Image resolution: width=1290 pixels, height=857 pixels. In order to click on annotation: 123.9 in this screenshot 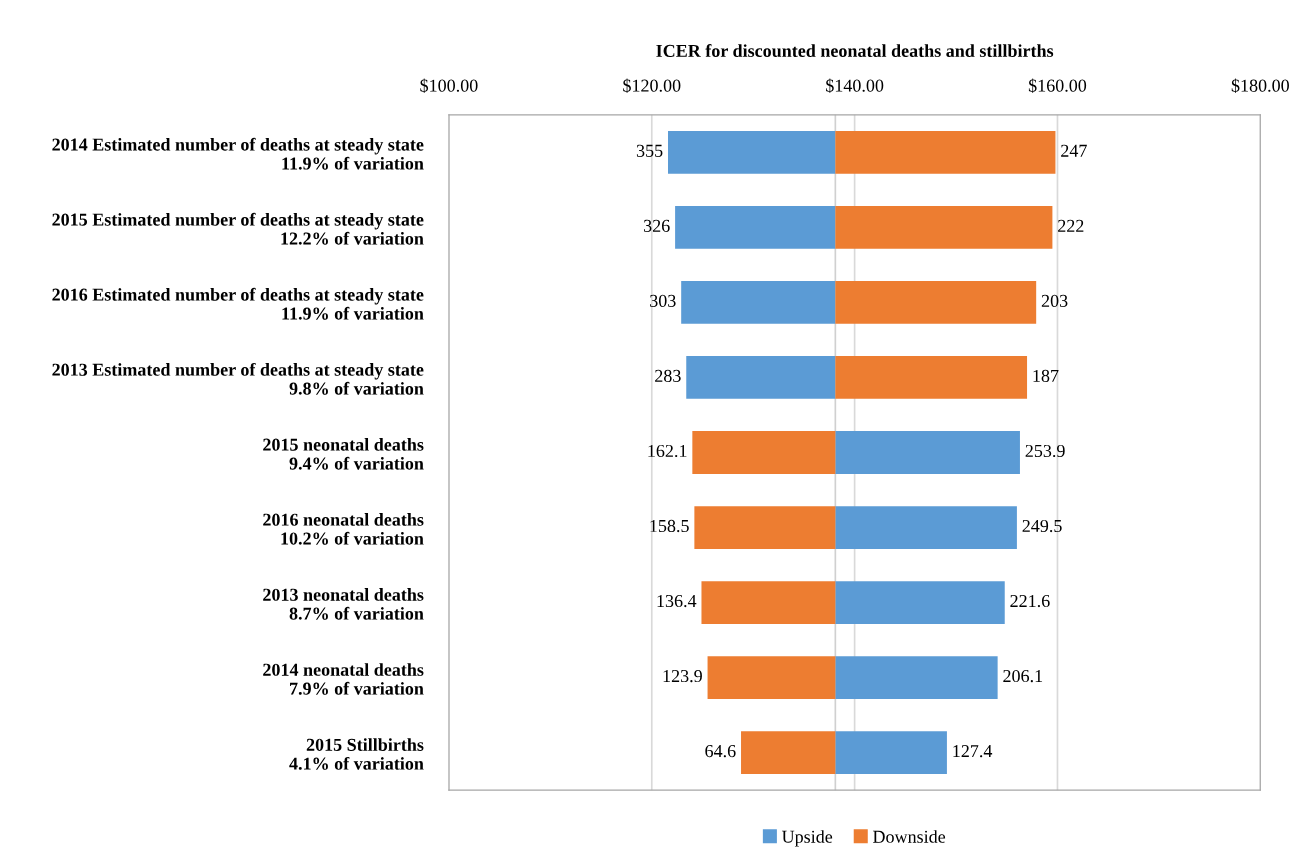, I will do `click(682, 676)`.